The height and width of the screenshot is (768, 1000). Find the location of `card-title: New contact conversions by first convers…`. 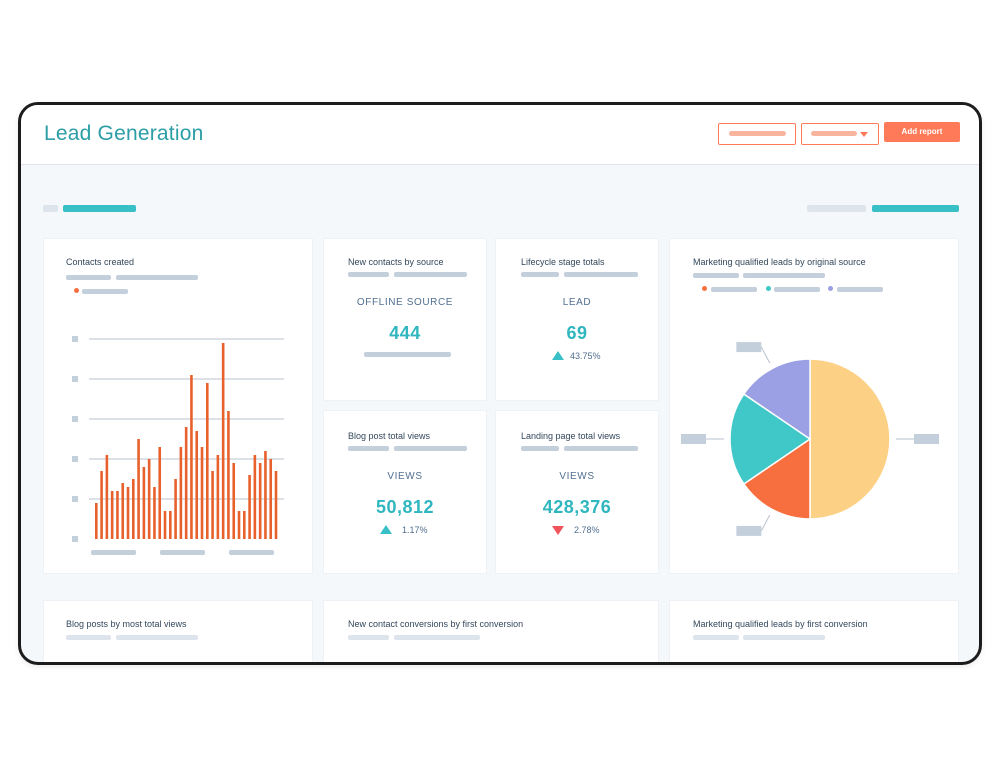

card-title: New contact conversions by first convers… is located at coordinates (436, 624).